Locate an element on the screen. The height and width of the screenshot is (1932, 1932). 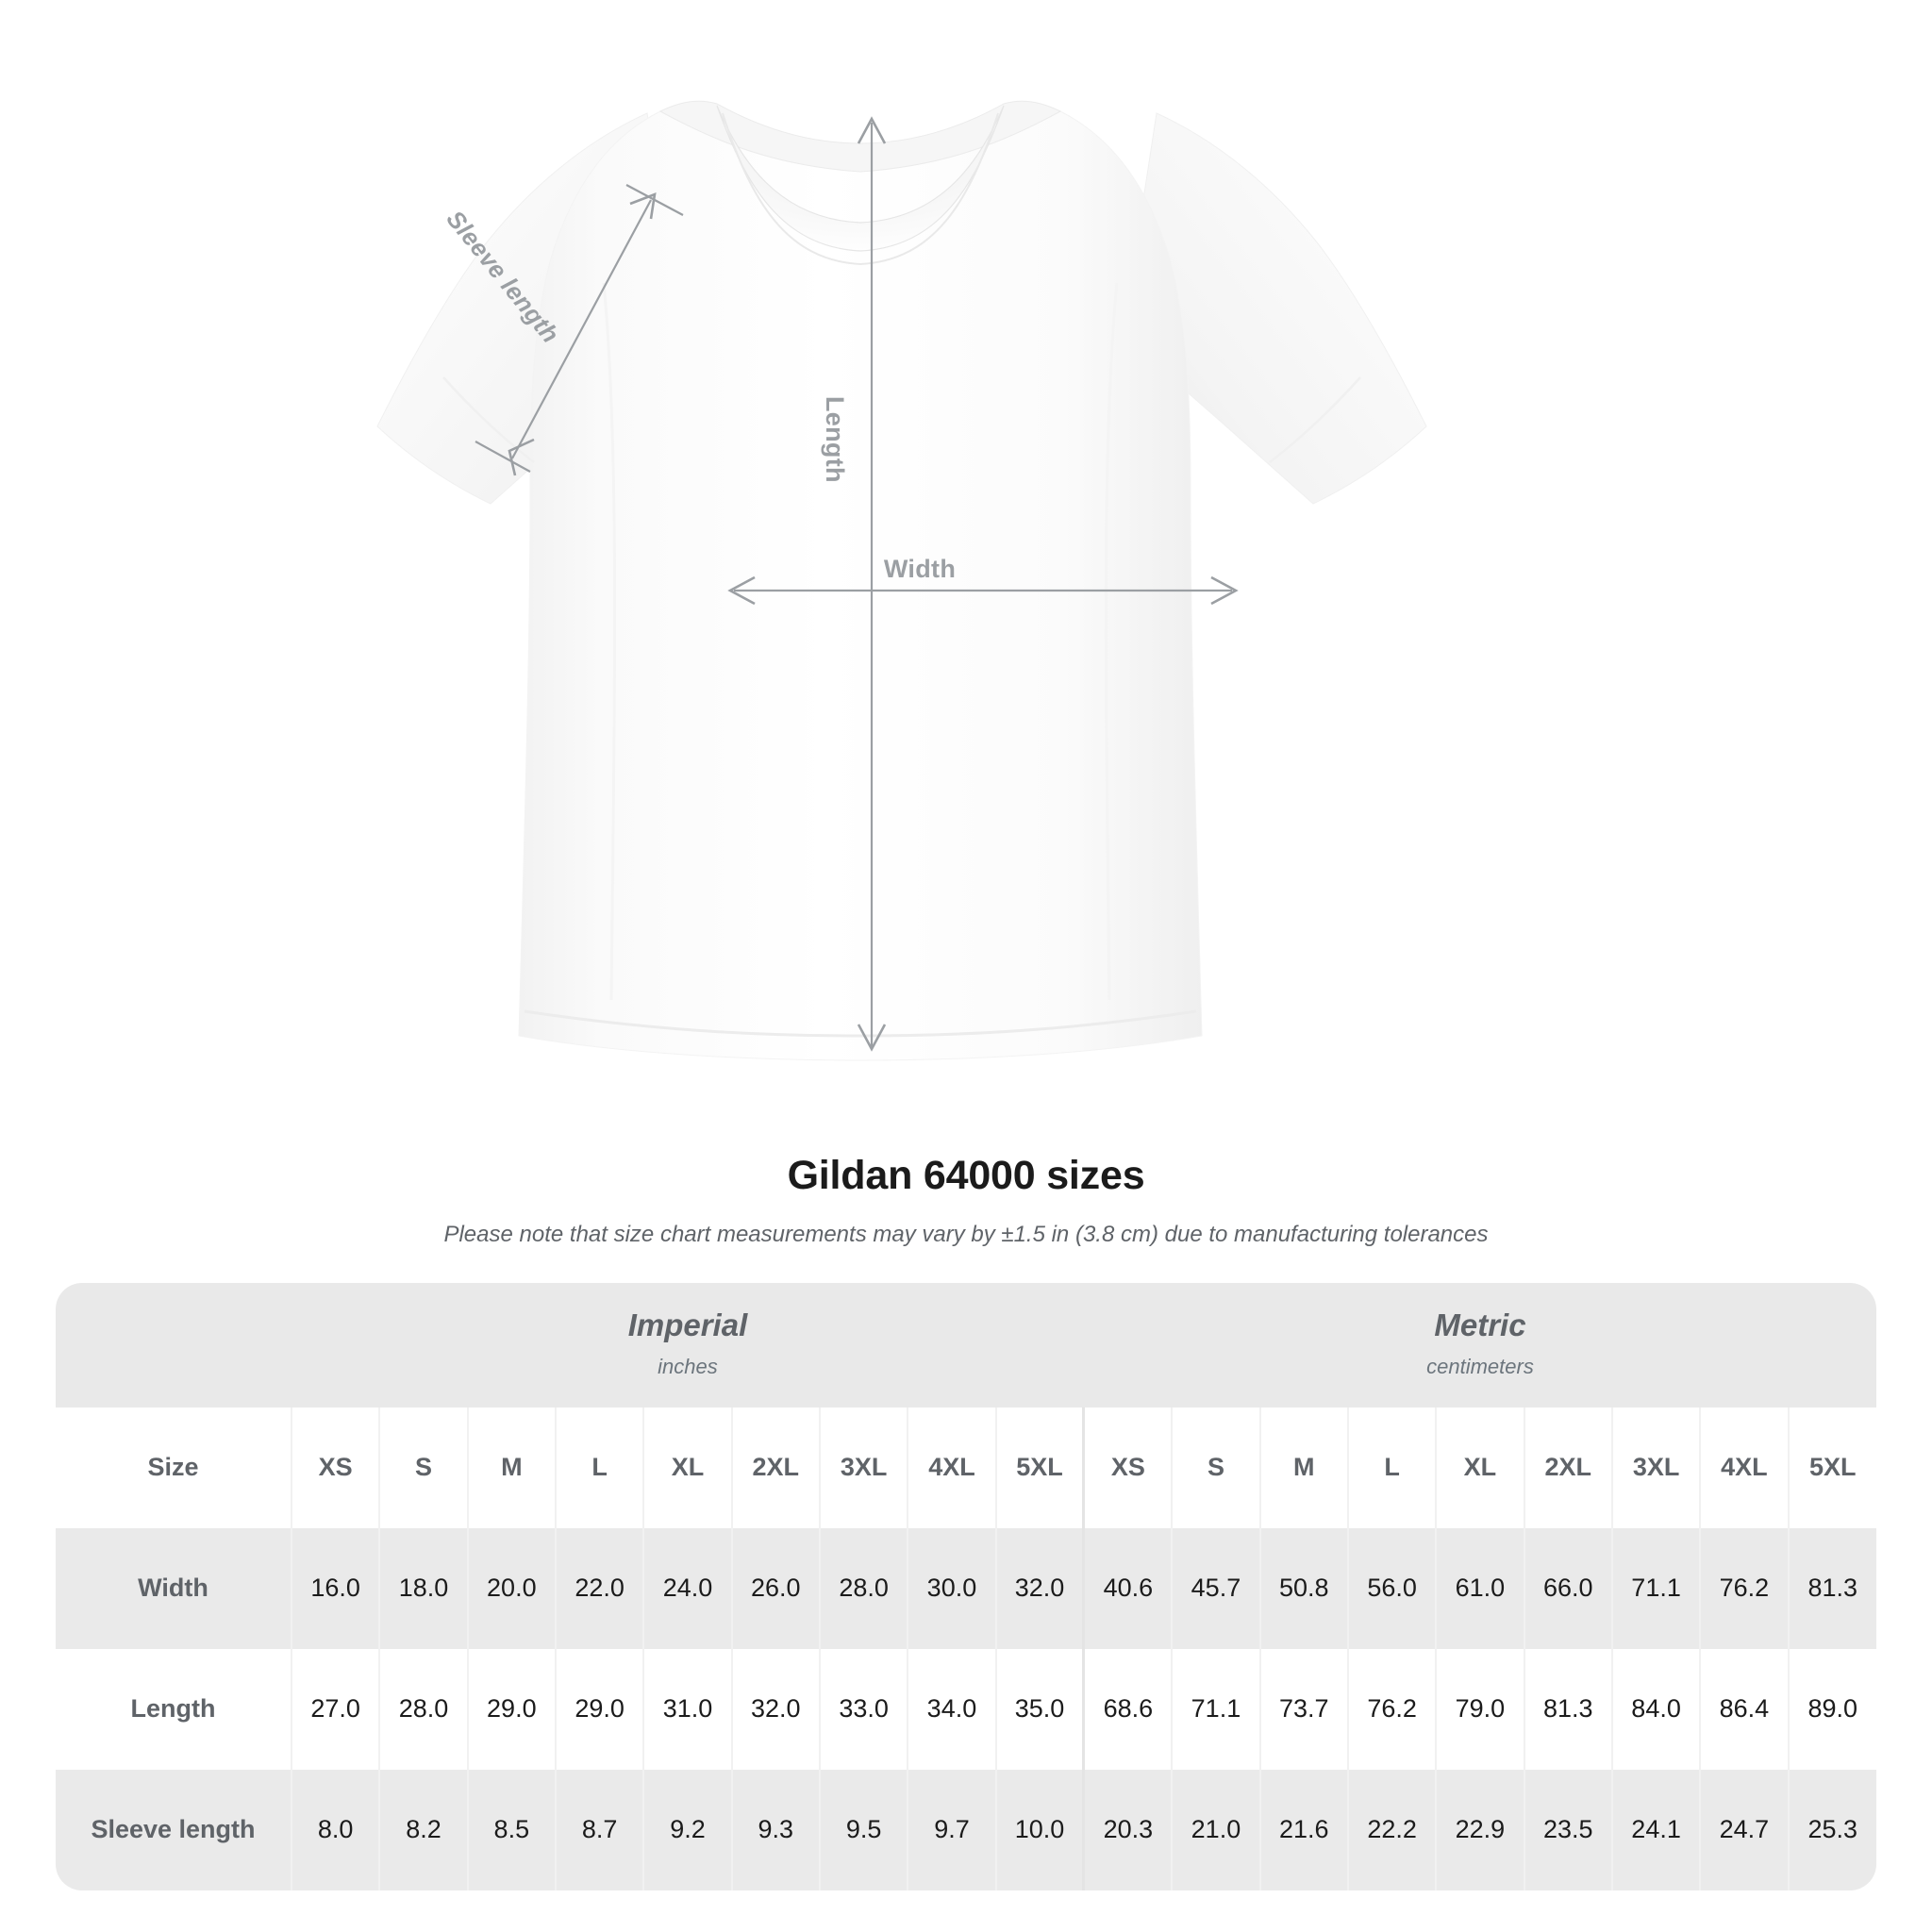
imperial-unit-header-system: Imperial is located at coordinates (687, 1324).